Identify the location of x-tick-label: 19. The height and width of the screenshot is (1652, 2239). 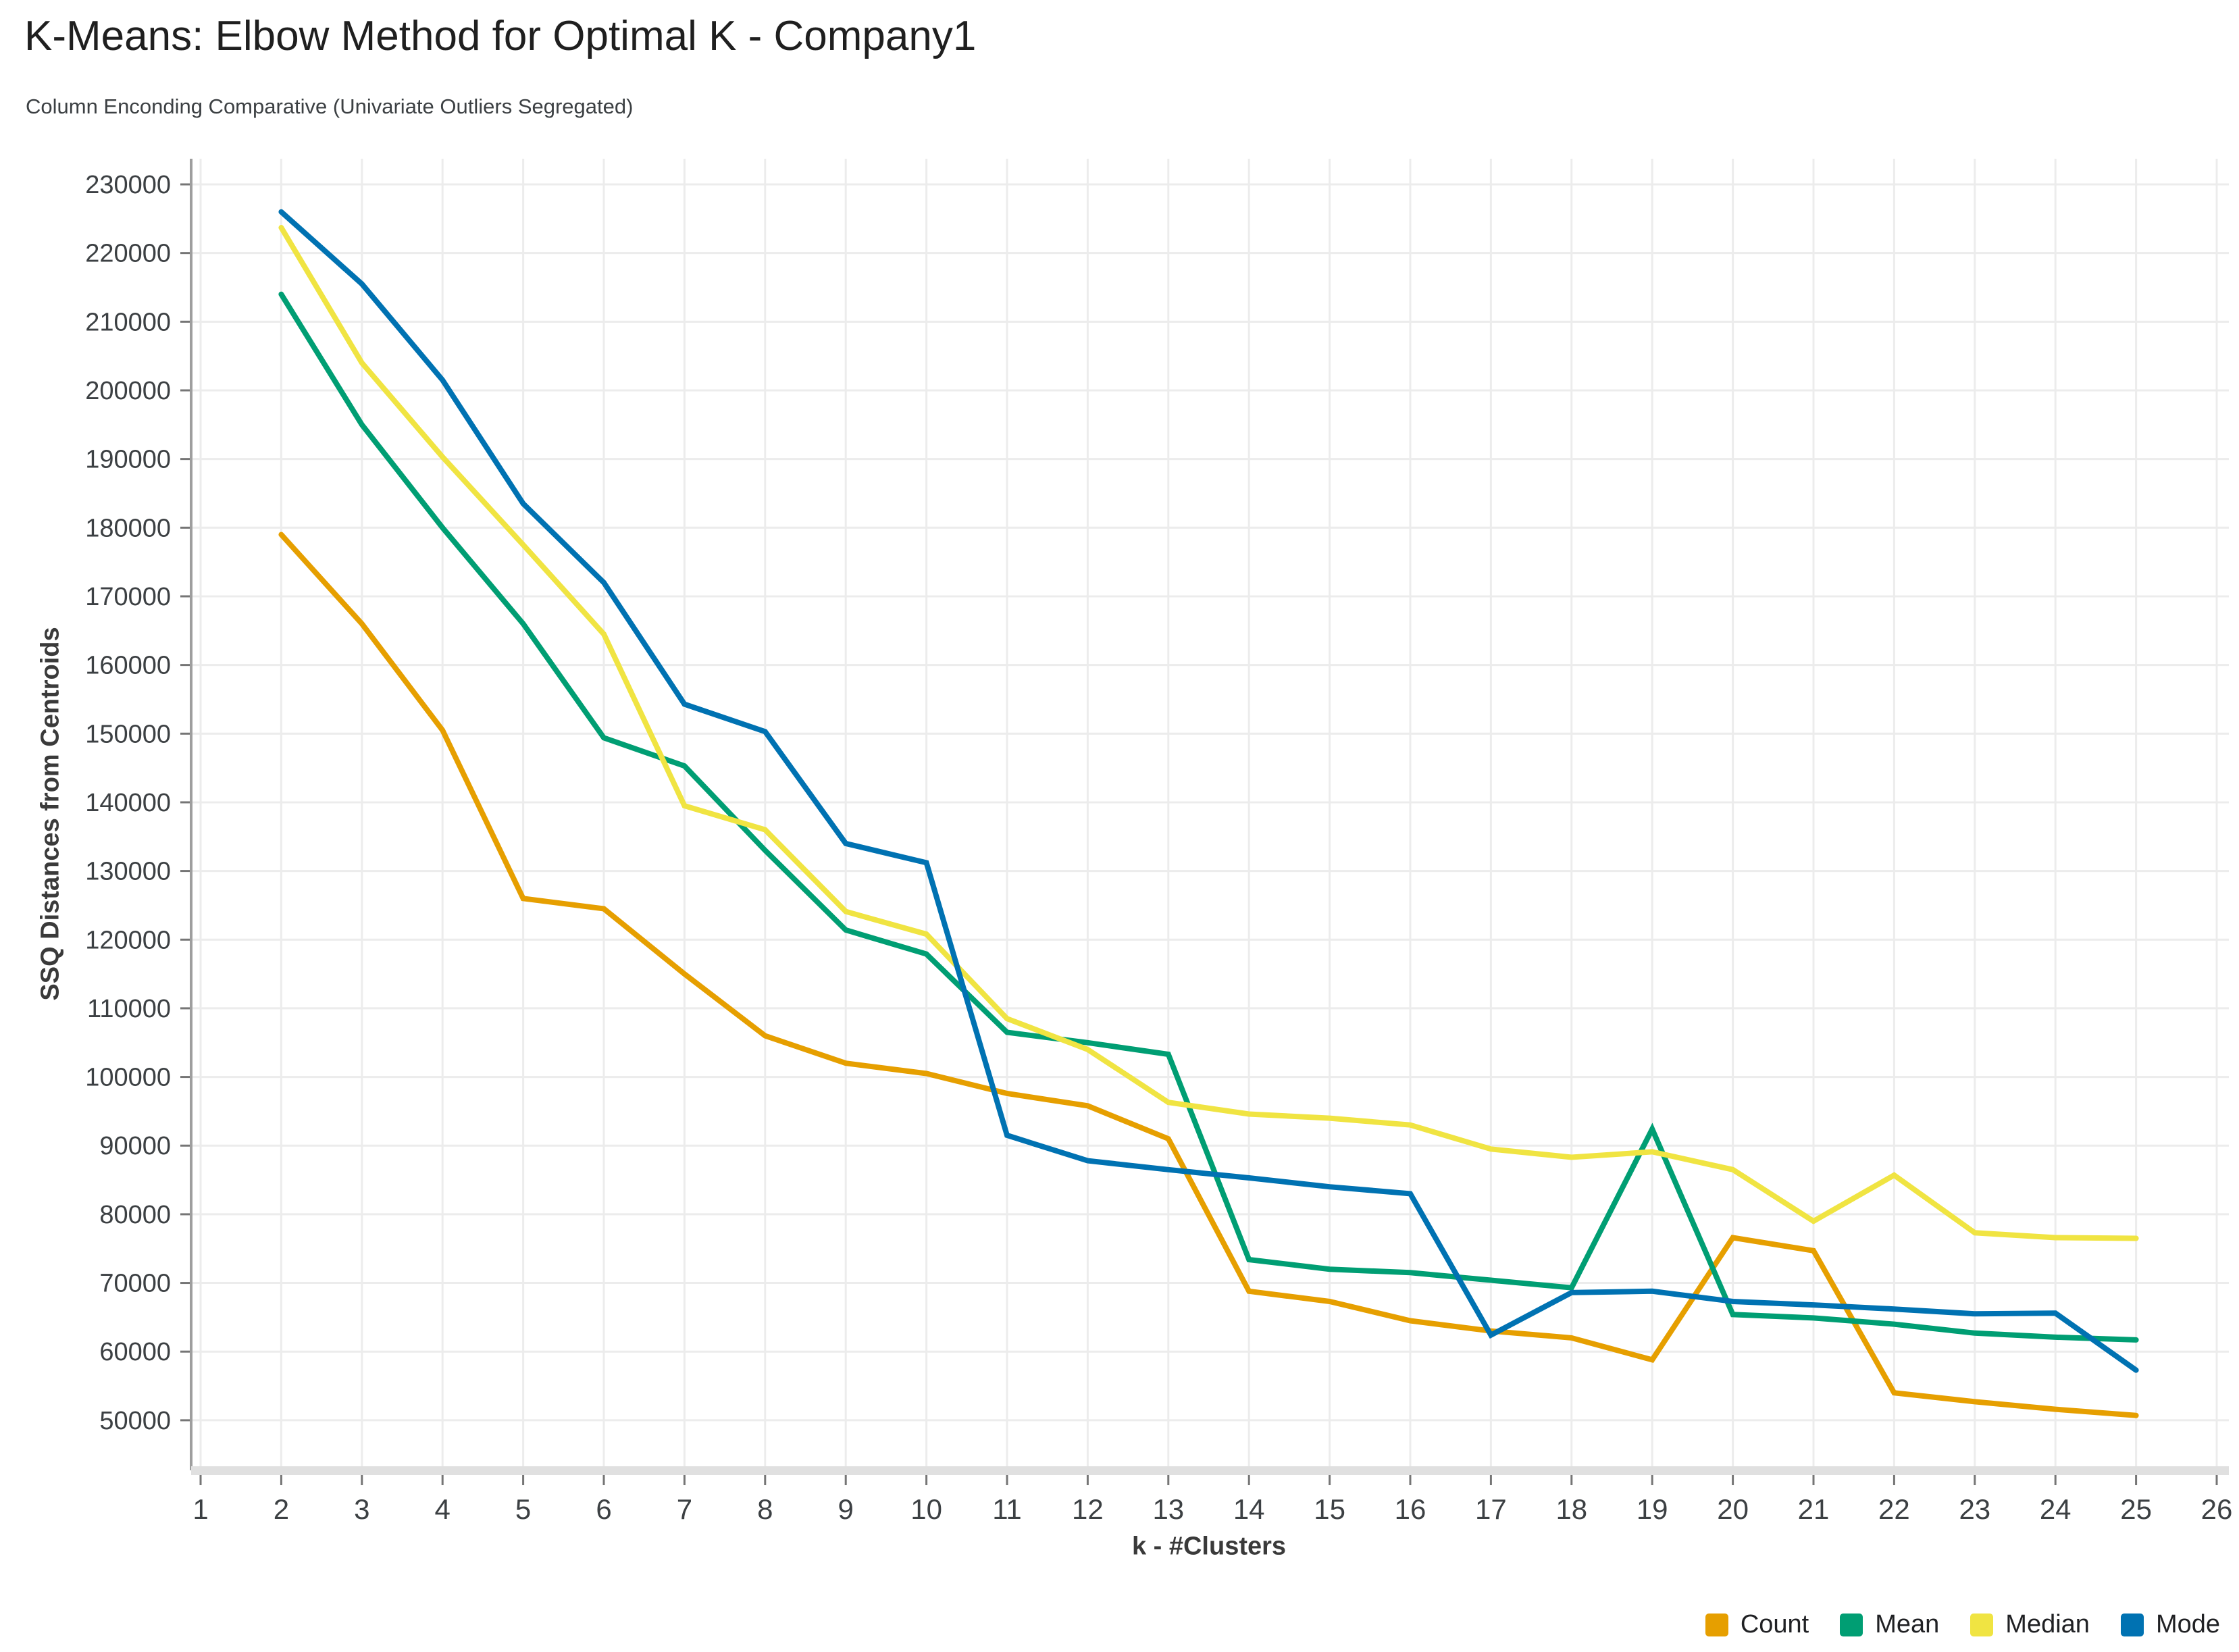
(1652, 1509).